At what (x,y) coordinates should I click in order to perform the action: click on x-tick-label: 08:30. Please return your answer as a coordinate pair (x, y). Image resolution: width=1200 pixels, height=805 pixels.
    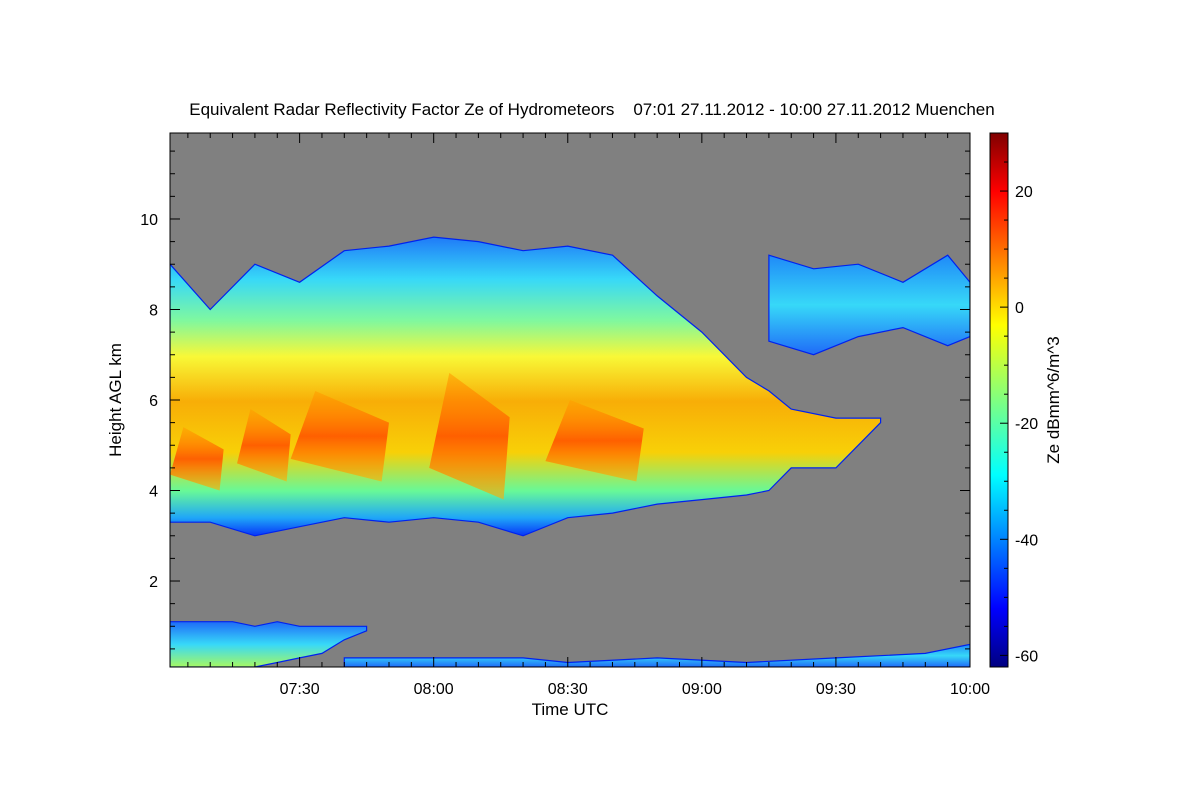
    Looking at the image, I should click on (568, 689).